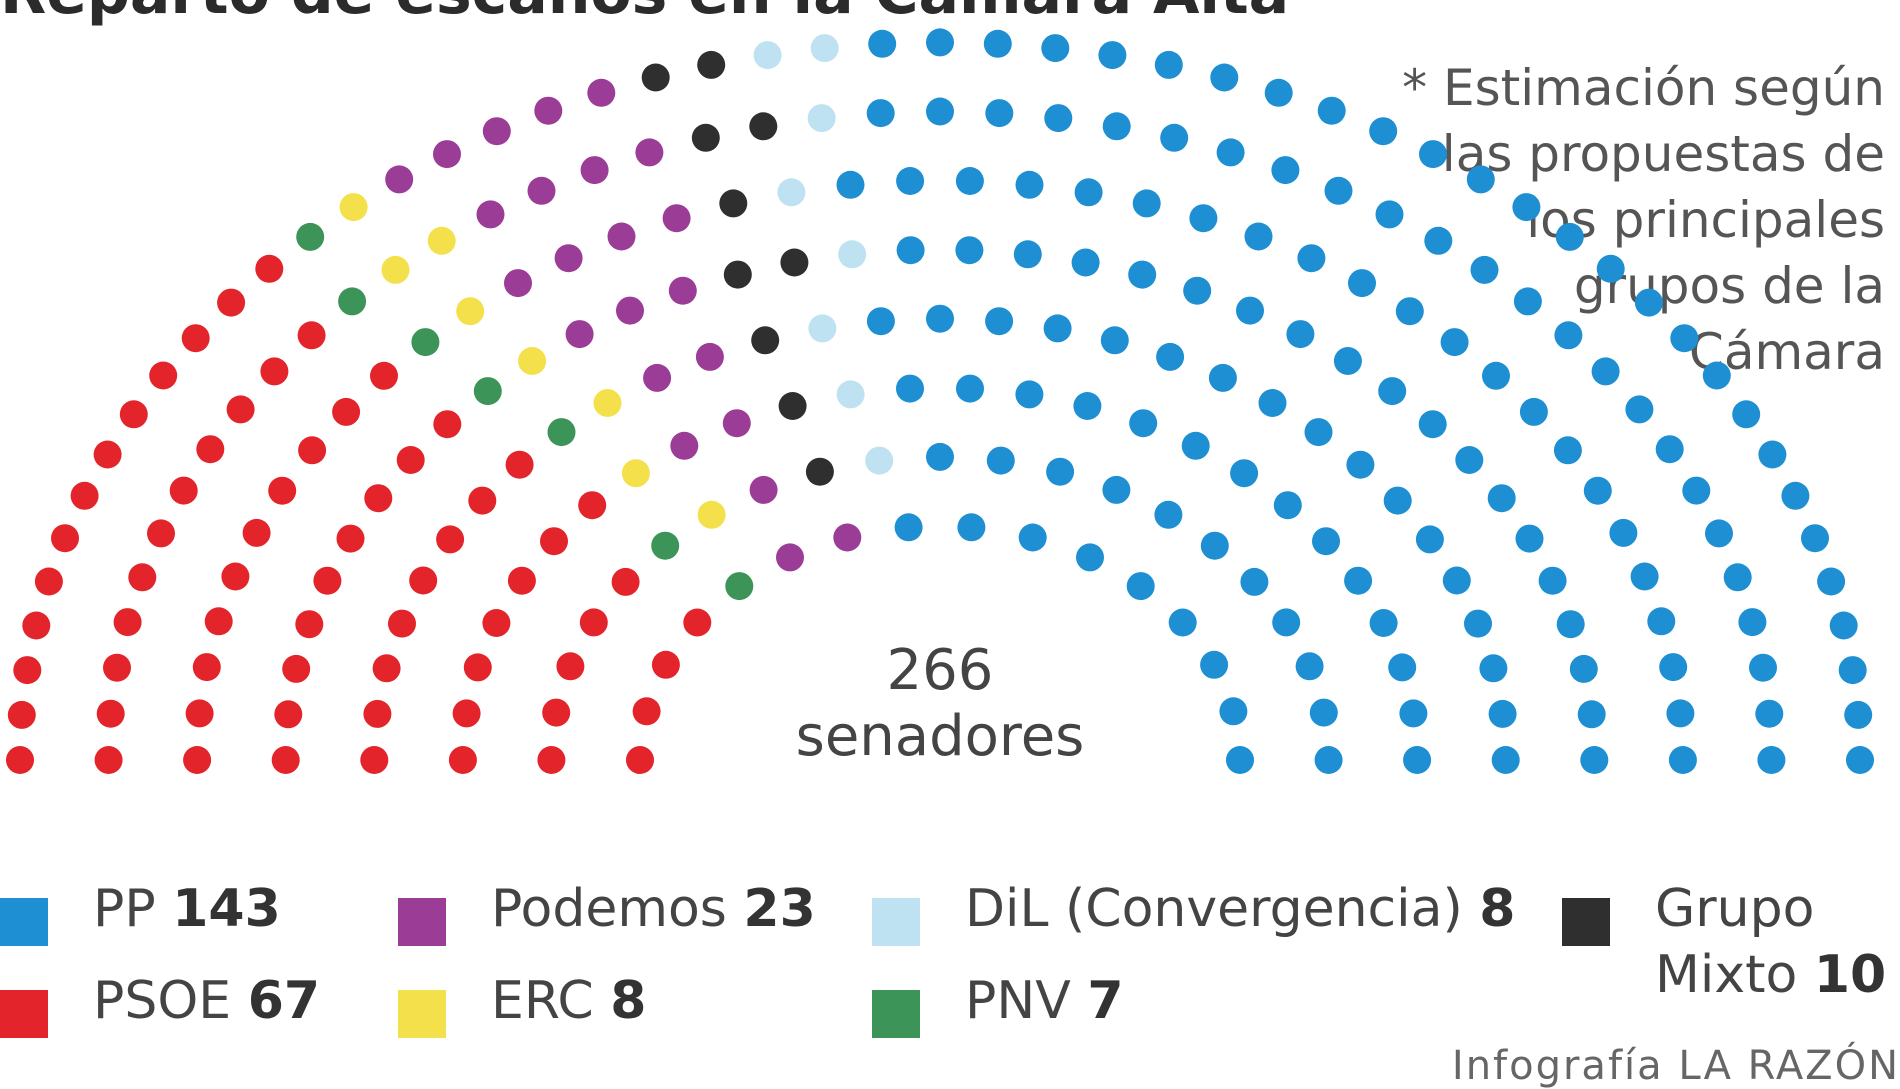 The image size is (1900, 1089). I want to click on legend-swatch-erc, so click(422, 1014).